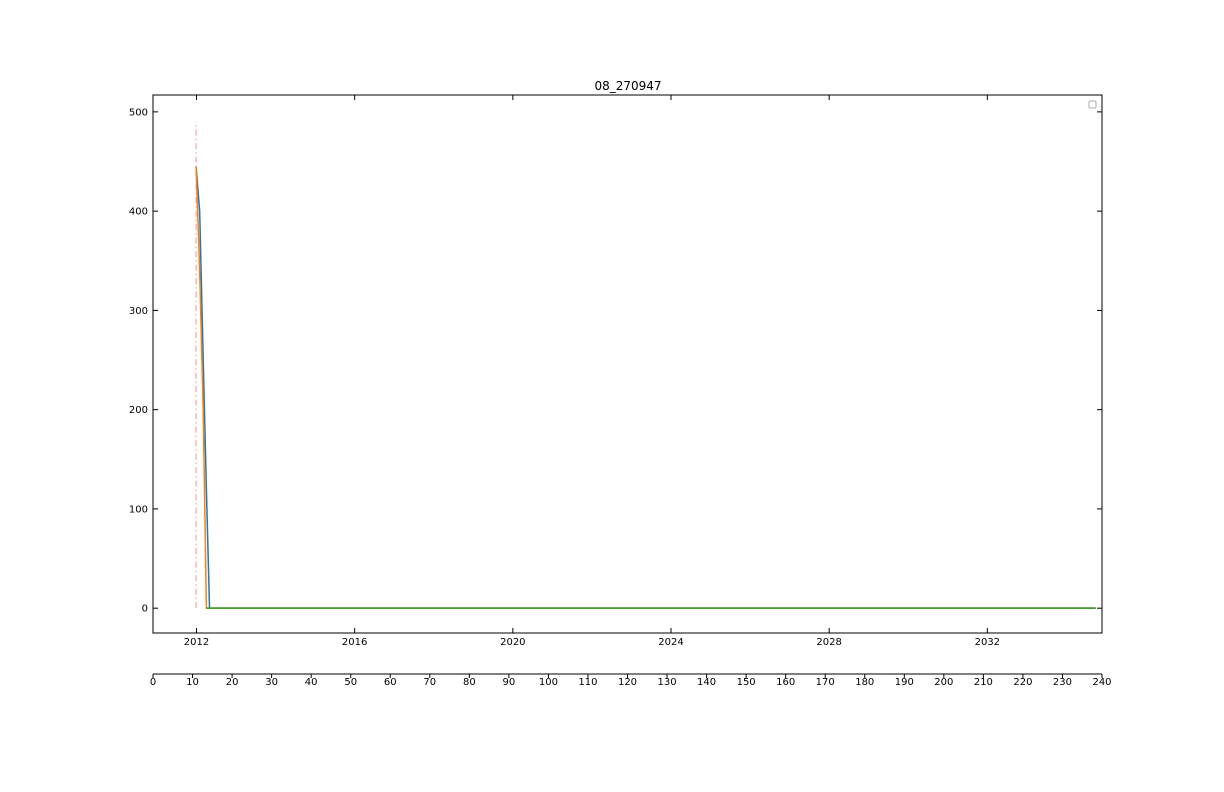 The height and width of the screenshot is (792, 1224). What do you see at coordinates (145, 609) in the screenshot?
I see `y-tick-label: 0` at bounding box center [145, 609].